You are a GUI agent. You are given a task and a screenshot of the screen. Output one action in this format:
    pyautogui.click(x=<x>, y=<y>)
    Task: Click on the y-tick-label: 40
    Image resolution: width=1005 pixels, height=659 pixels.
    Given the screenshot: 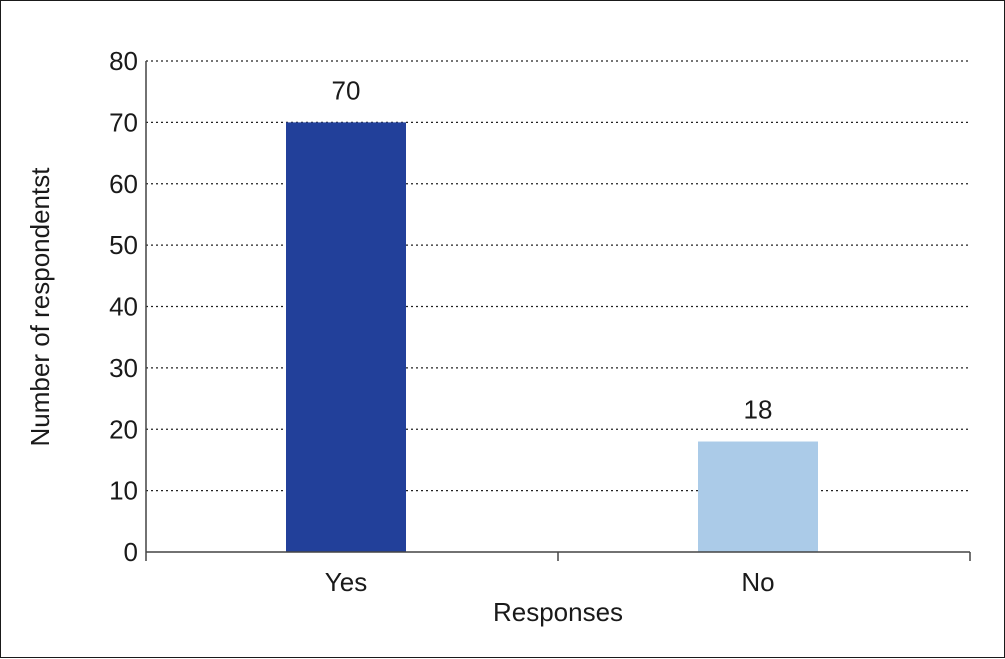 What is the action you would take?
    pyautogui.click(x=123, y=307)
    